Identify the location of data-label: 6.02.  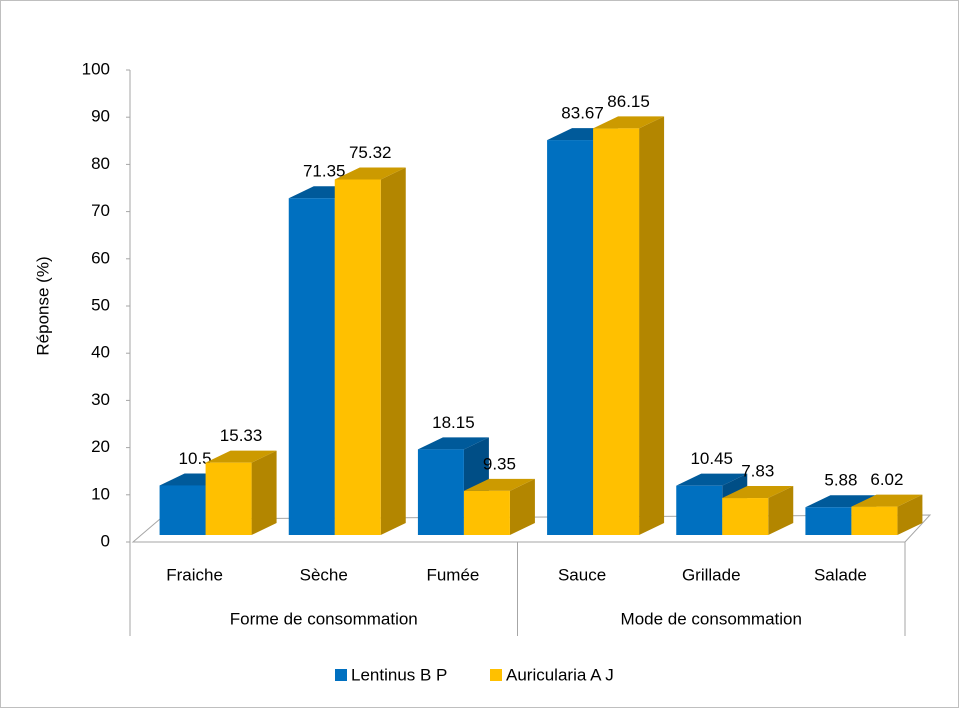
(886, 479).